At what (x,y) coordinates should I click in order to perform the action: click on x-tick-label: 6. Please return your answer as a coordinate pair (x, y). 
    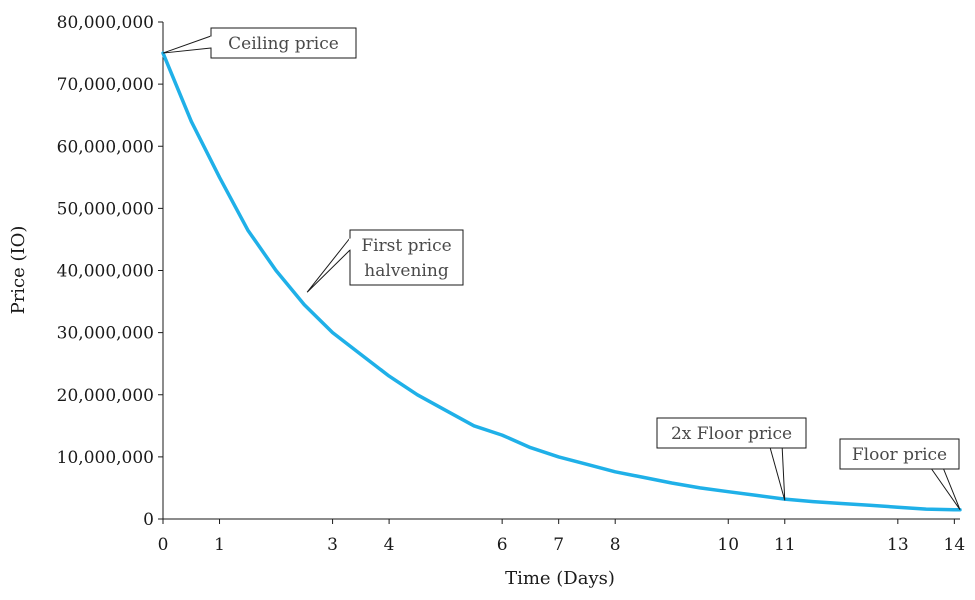
    Looking at the image, I should click on (502, 545).